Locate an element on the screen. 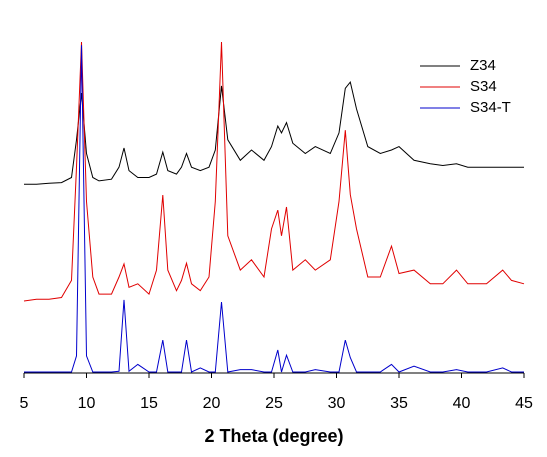  x-tick-label: 5 is located at coordinates (24, 403).